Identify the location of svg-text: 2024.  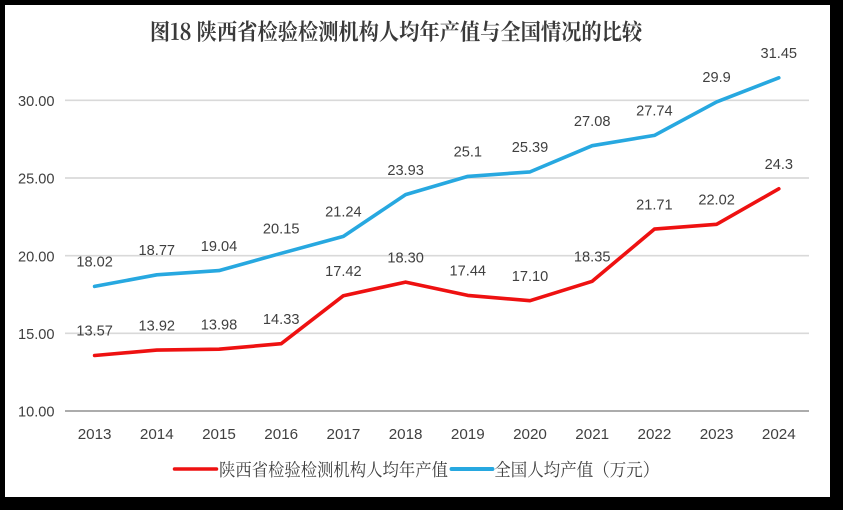
(779, 434).